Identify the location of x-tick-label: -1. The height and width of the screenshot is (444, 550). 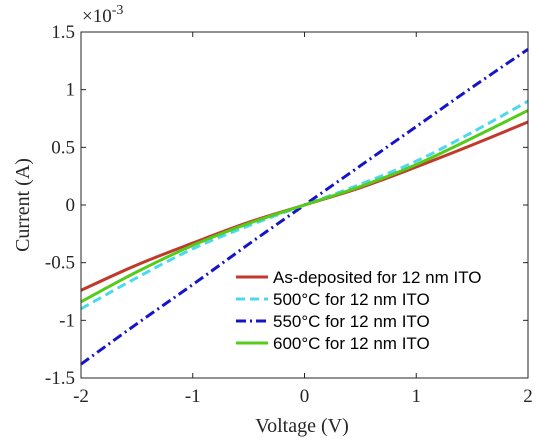
(193, 396).